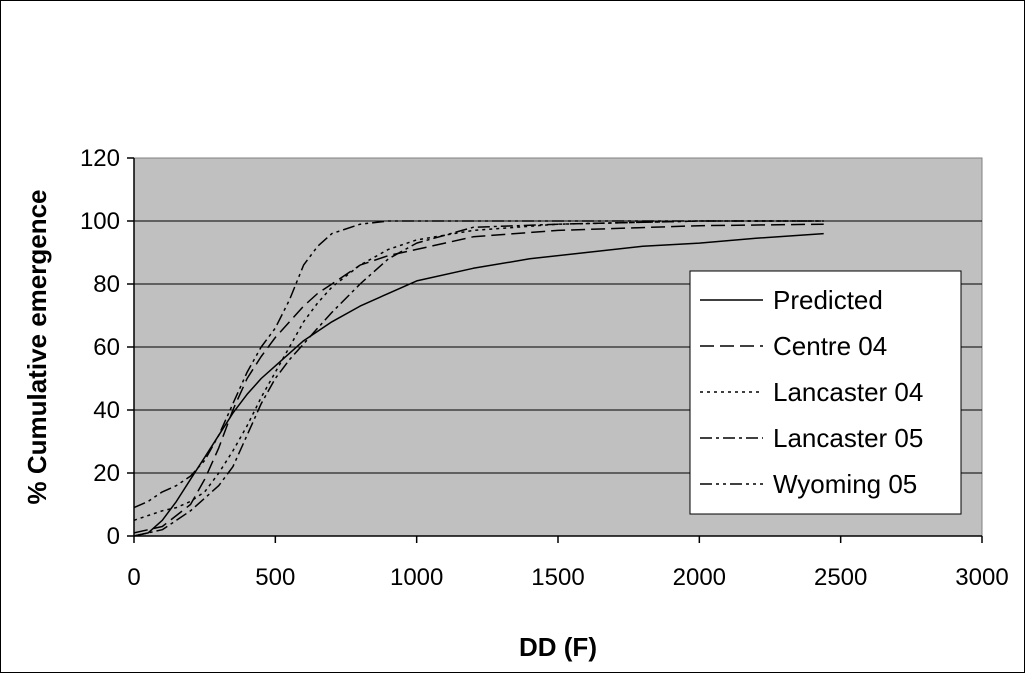  Describe the element at coordinates (106, 410) in the screenshot. I see `y-tick-label: 40` at that location.